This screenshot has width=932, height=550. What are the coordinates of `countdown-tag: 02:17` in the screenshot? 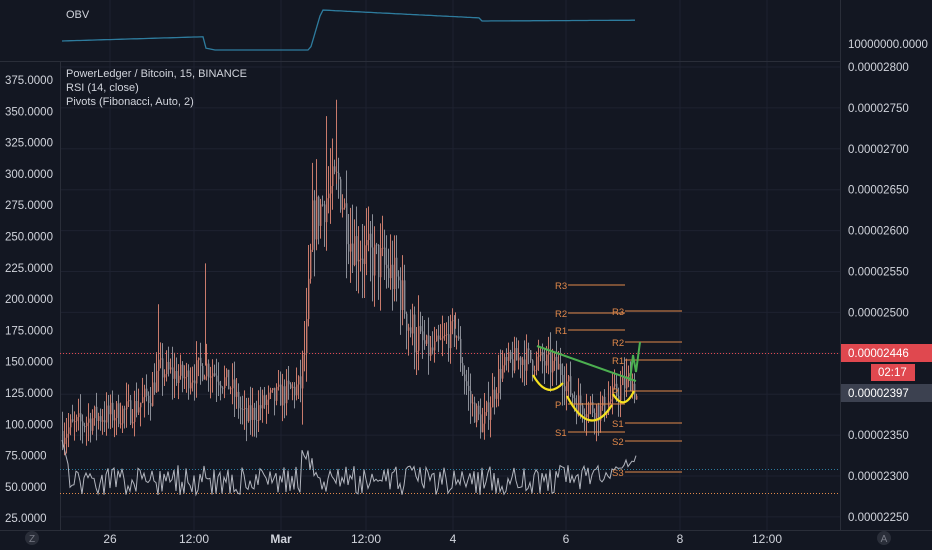 It's located at (893, 372).